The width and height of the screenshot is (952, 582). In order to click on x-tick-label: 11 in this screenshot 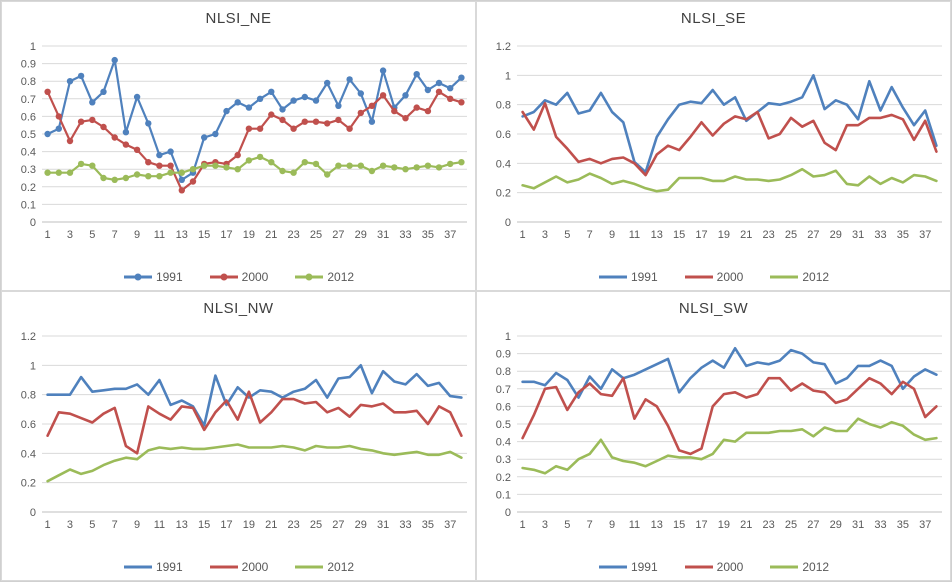, I will do `click(634, 525)`.